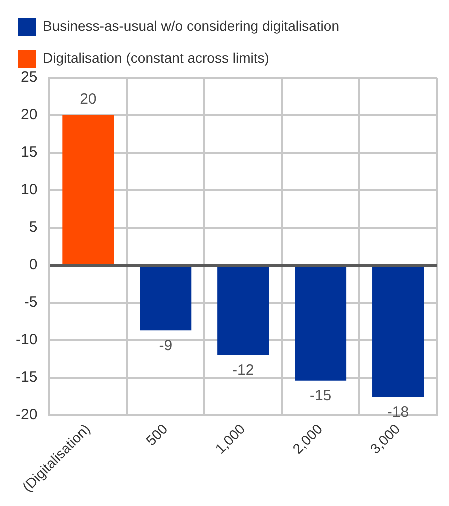  Describe the element at coordinates (156, 58) in the screenshot. I see `legend-label: Digitalisation (constant across limits)` at that location.